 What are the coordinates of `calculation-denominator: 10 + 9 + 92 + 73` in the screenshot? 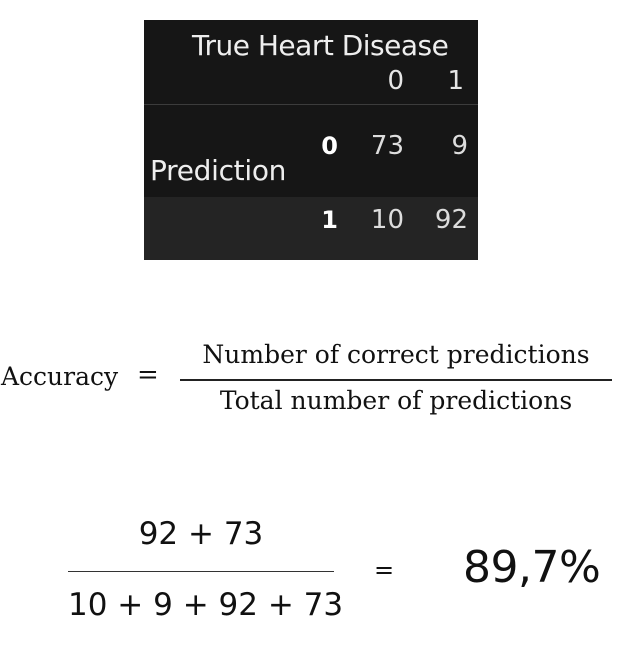 It's located at (206, 605).